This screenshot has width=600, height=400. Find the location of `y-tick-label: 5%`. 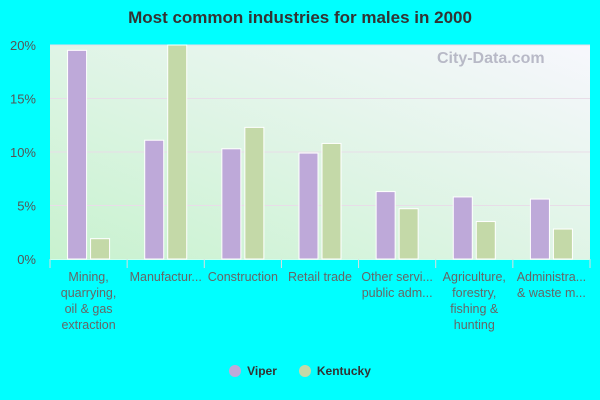

y-tick-label: 5% is located at coordinates (26, 206).